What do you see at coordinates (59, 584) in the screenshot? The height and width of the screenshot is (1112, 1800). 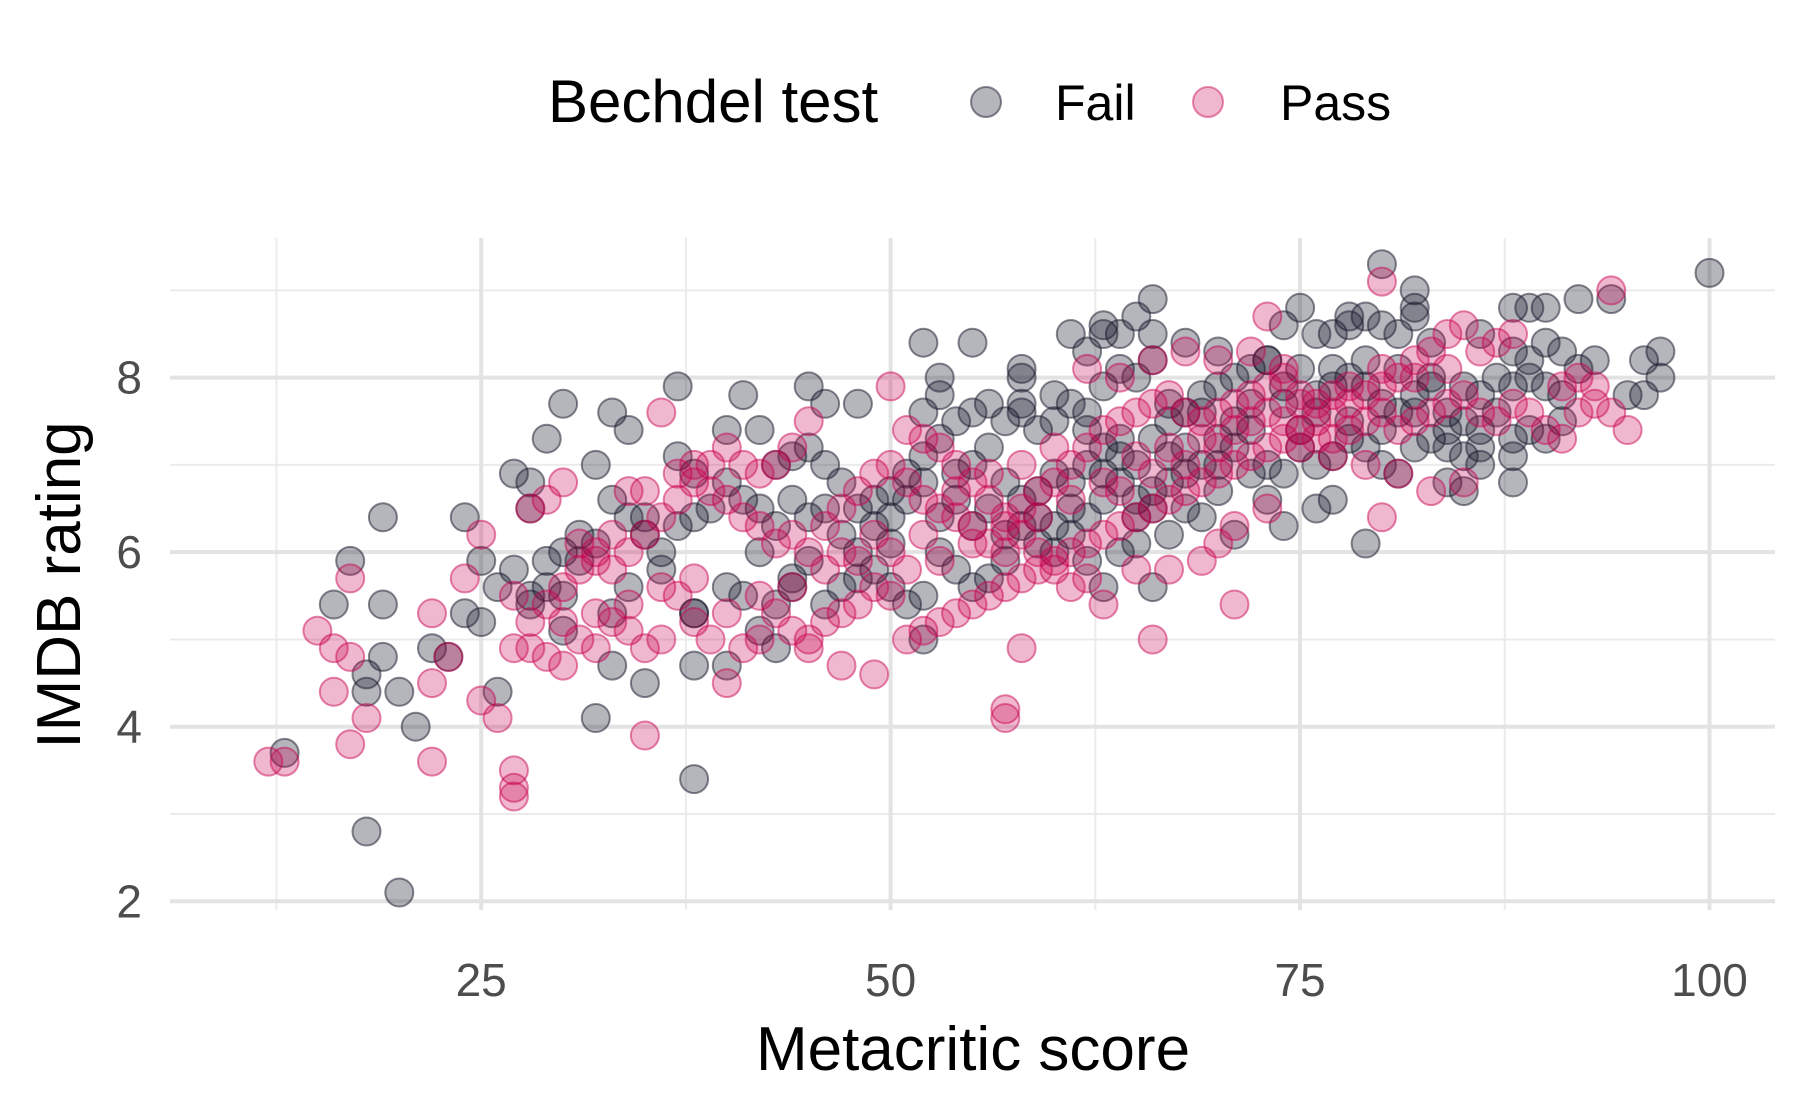 I see `y-axis-title: IMDB rating` at bounding box center [59, 584].